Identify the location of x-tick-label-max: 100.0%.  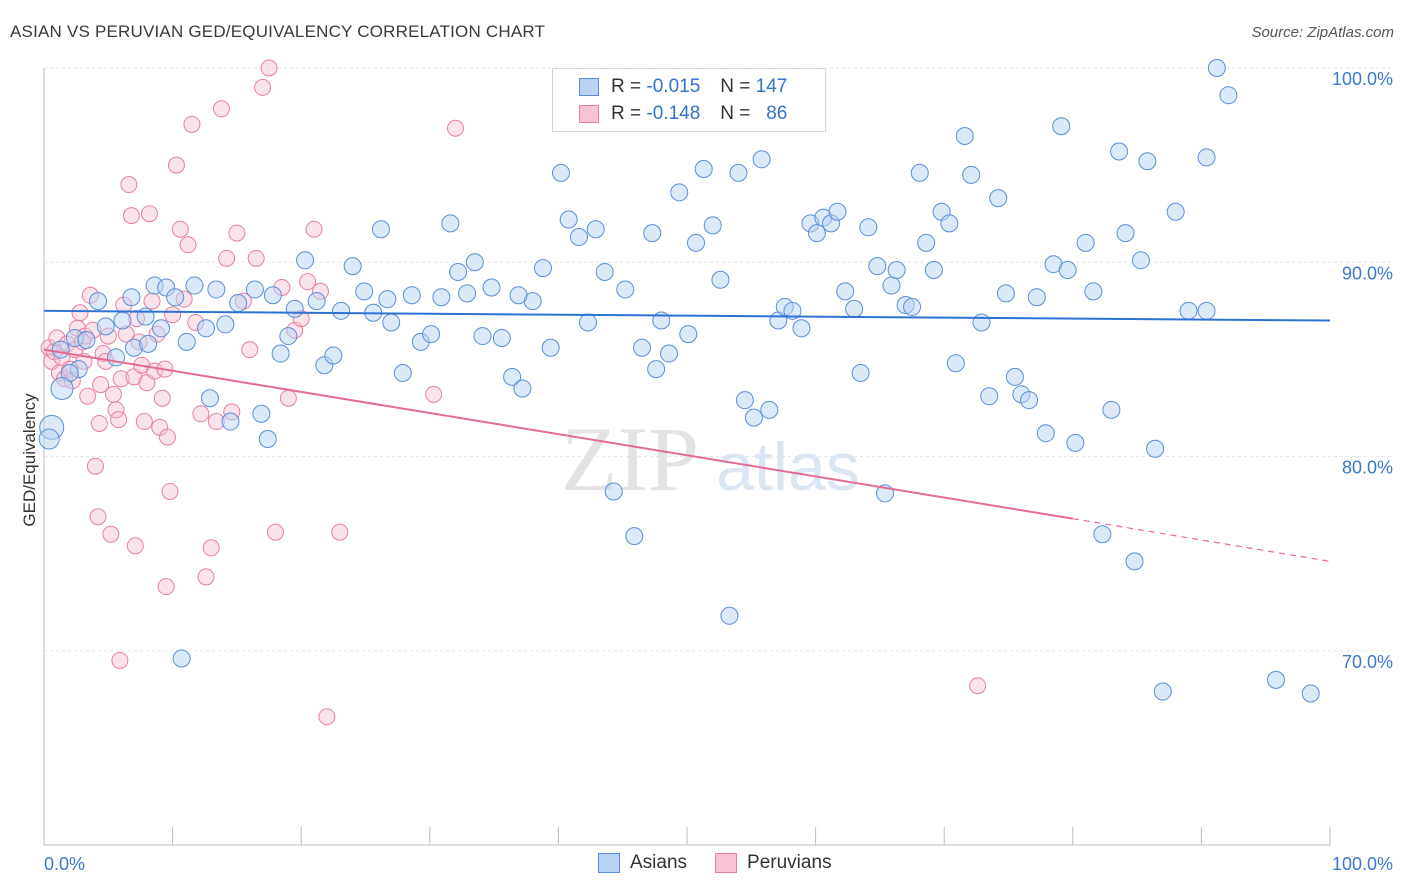
(1362, 864).